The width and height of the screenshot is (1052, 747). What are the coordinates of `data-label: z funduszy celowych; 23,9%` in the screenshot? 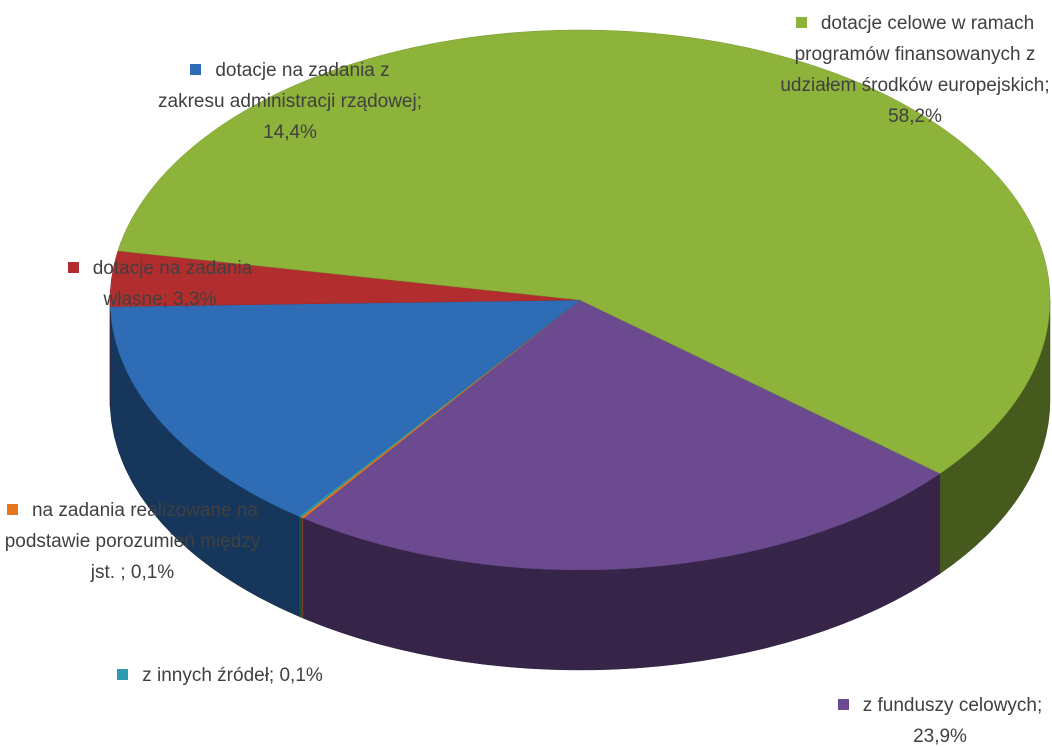 It's located at (940, 718).